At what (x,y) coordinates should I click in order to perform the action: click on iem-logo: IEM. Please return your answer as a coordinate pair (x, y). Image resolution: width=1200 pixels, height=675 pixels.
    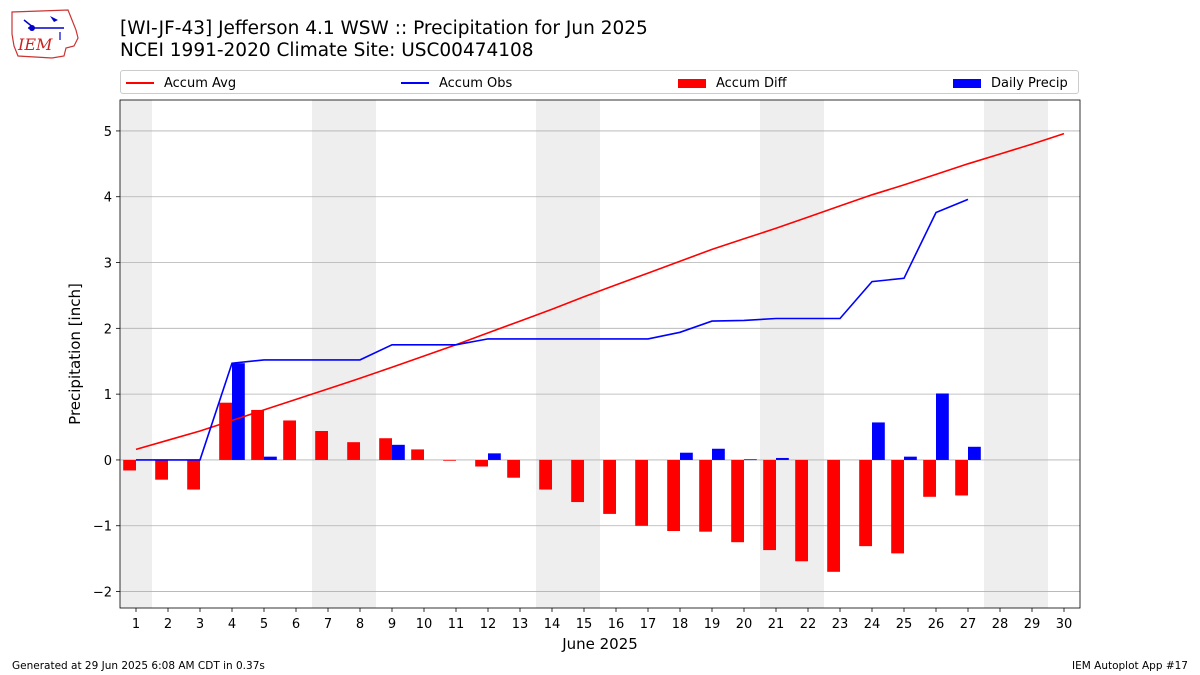
    Looking at the image, I should click on (45, 34).